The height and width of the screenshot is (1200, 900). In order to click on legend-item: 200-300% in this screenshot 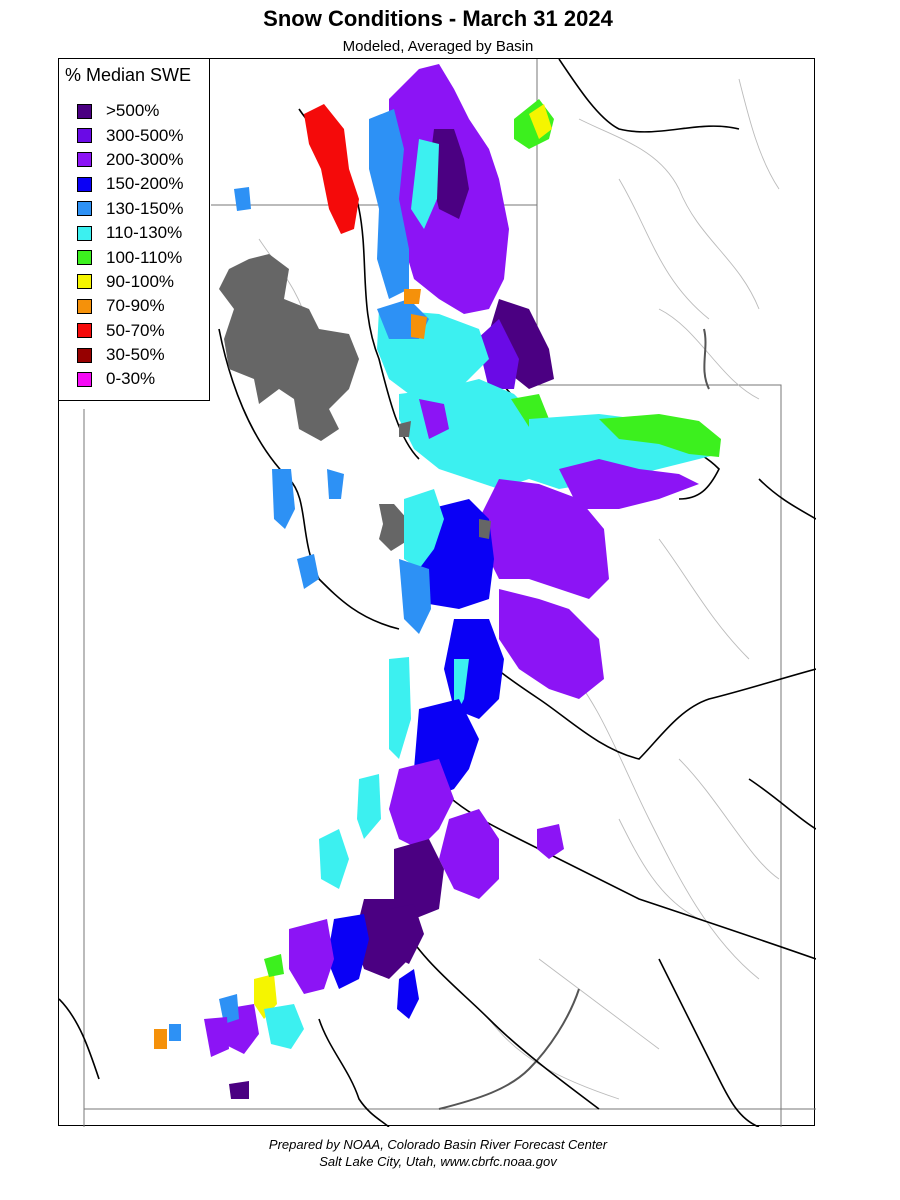, I will do `click(130, 160)`.